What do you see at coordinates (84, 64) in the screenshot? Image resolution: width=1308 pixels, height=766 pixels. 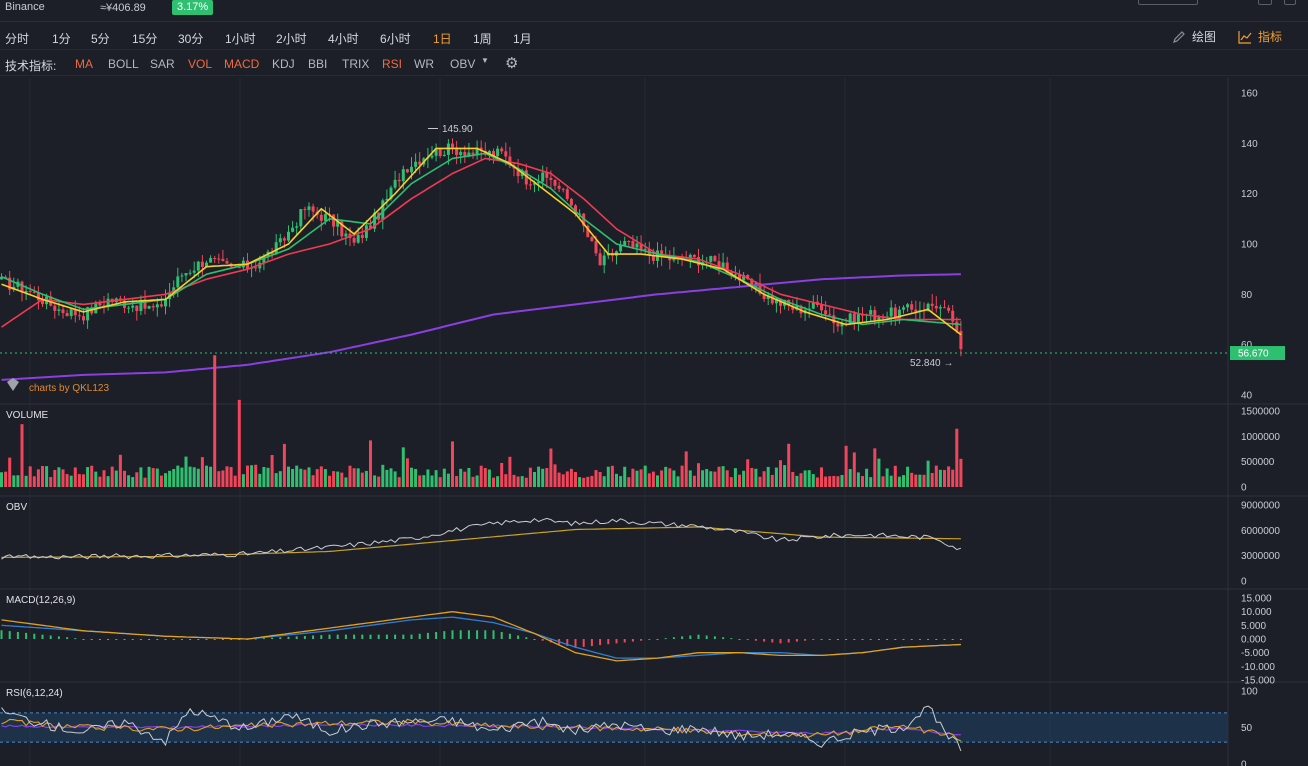 I see `indicator-toggle-ma: MA` at bounding box center [84, 64].